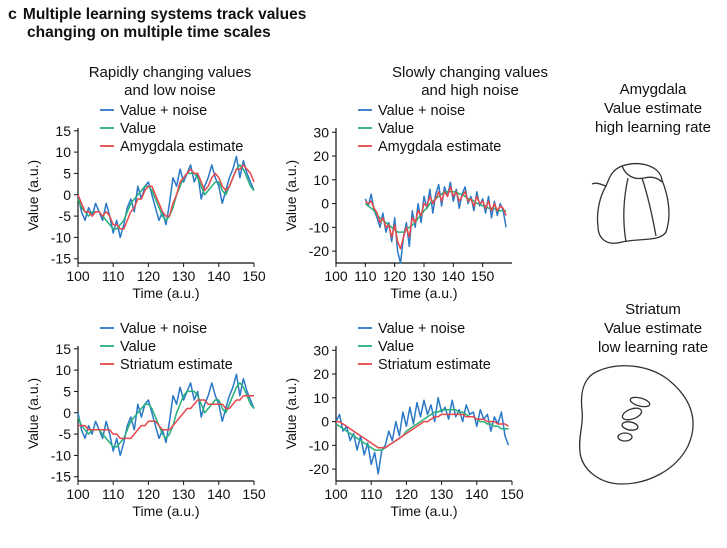  I want to click on title-line-2: changing on multiple time scales, so click(149, 32).